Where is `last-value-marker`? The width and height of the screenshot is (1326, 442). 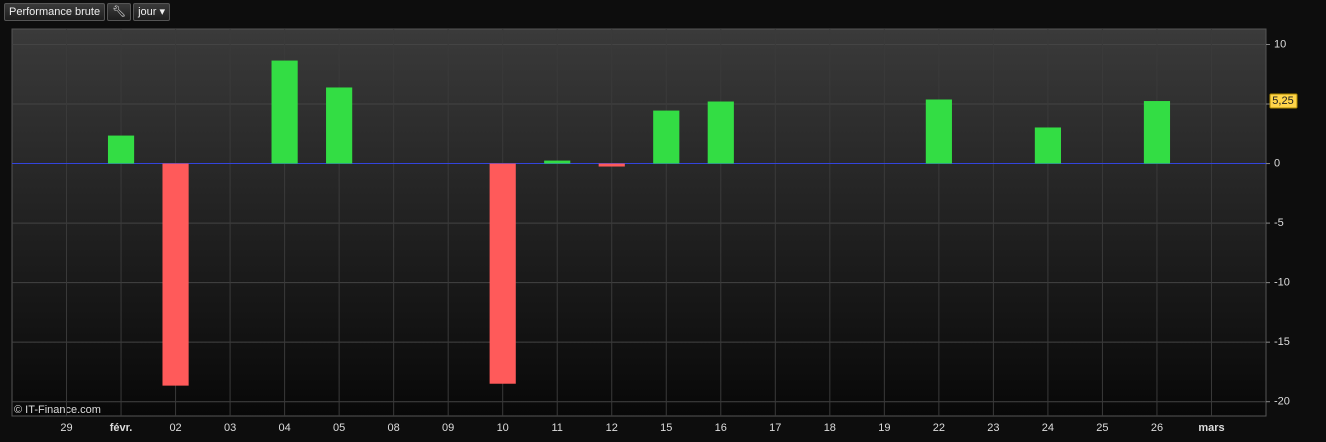 last-value-marker is located at coordinates (1283, 101).